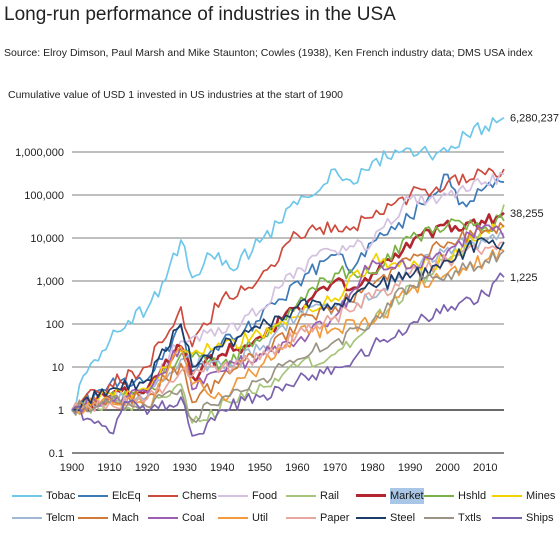 This screenshot has height=533, width=560. What do you see at coordinates (527, 214) in the screenshot?
I see `end-label-market: 38,255` at bounding box center [527, 214].